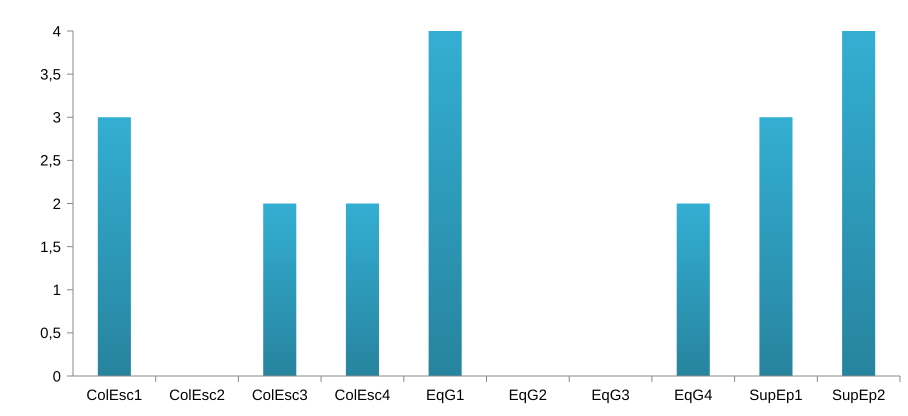  I want to click on y-tick-label: 2, so click(56, 204).